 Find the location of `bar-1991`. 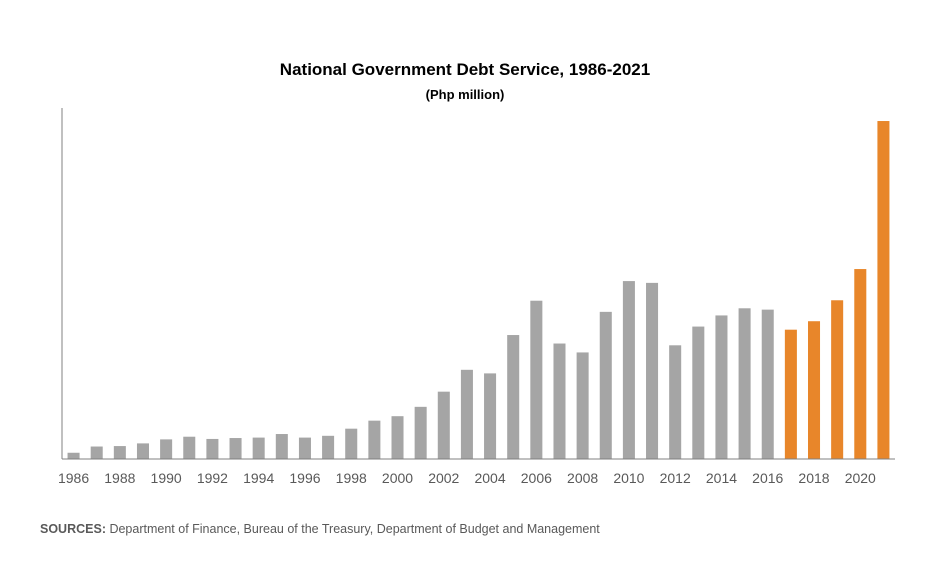

bar-1991 is located at coordinates (189, 447).